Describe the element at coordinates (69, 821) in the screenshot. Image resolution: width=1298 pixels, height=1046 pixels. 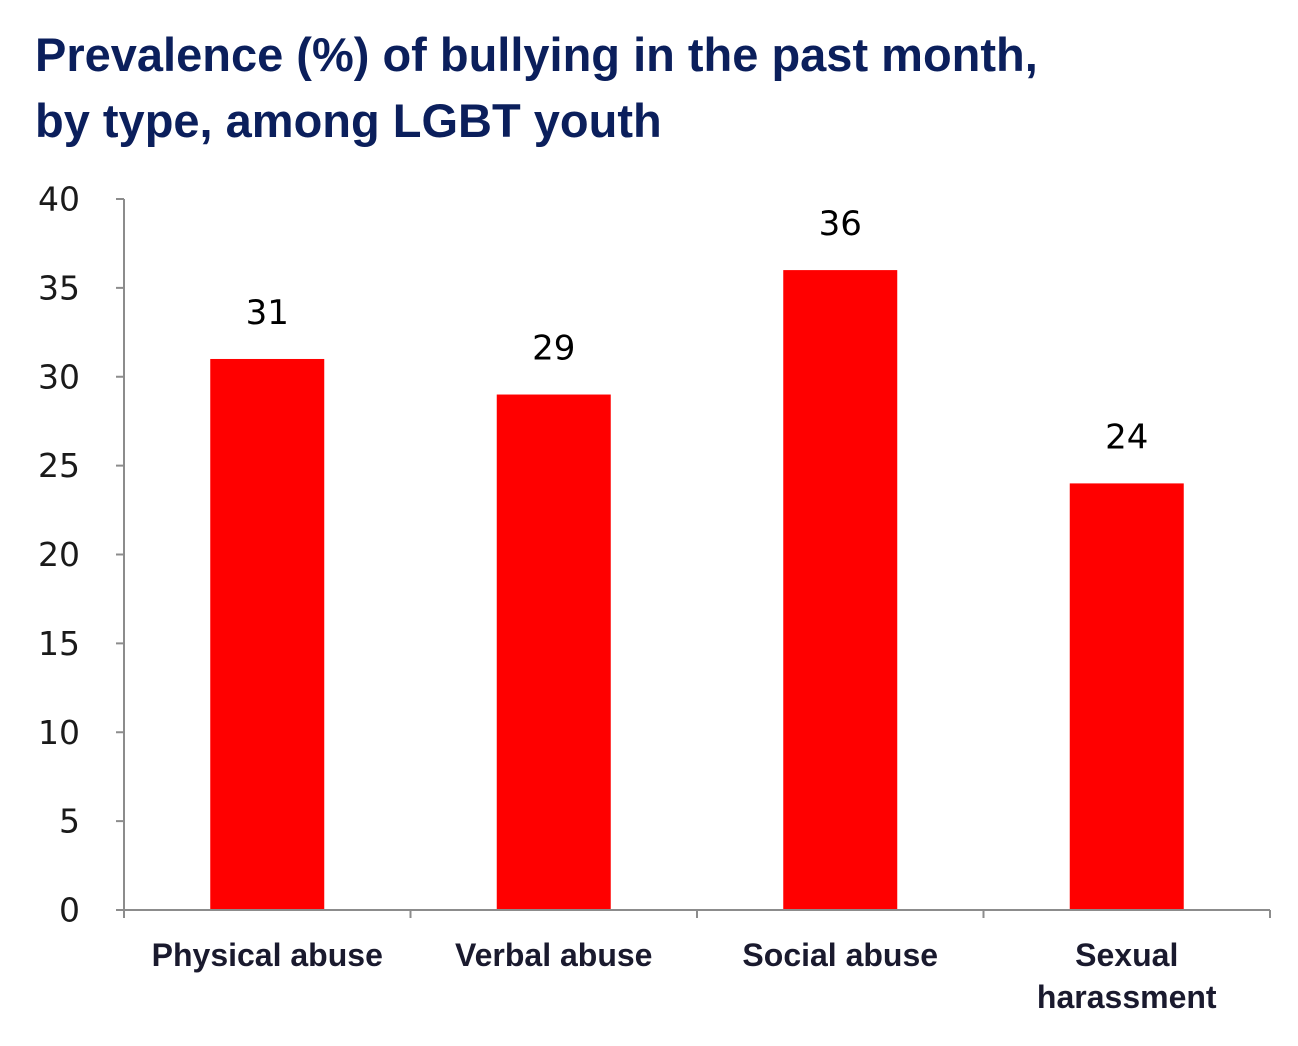
I see `y-tick-label: 5` at that location.